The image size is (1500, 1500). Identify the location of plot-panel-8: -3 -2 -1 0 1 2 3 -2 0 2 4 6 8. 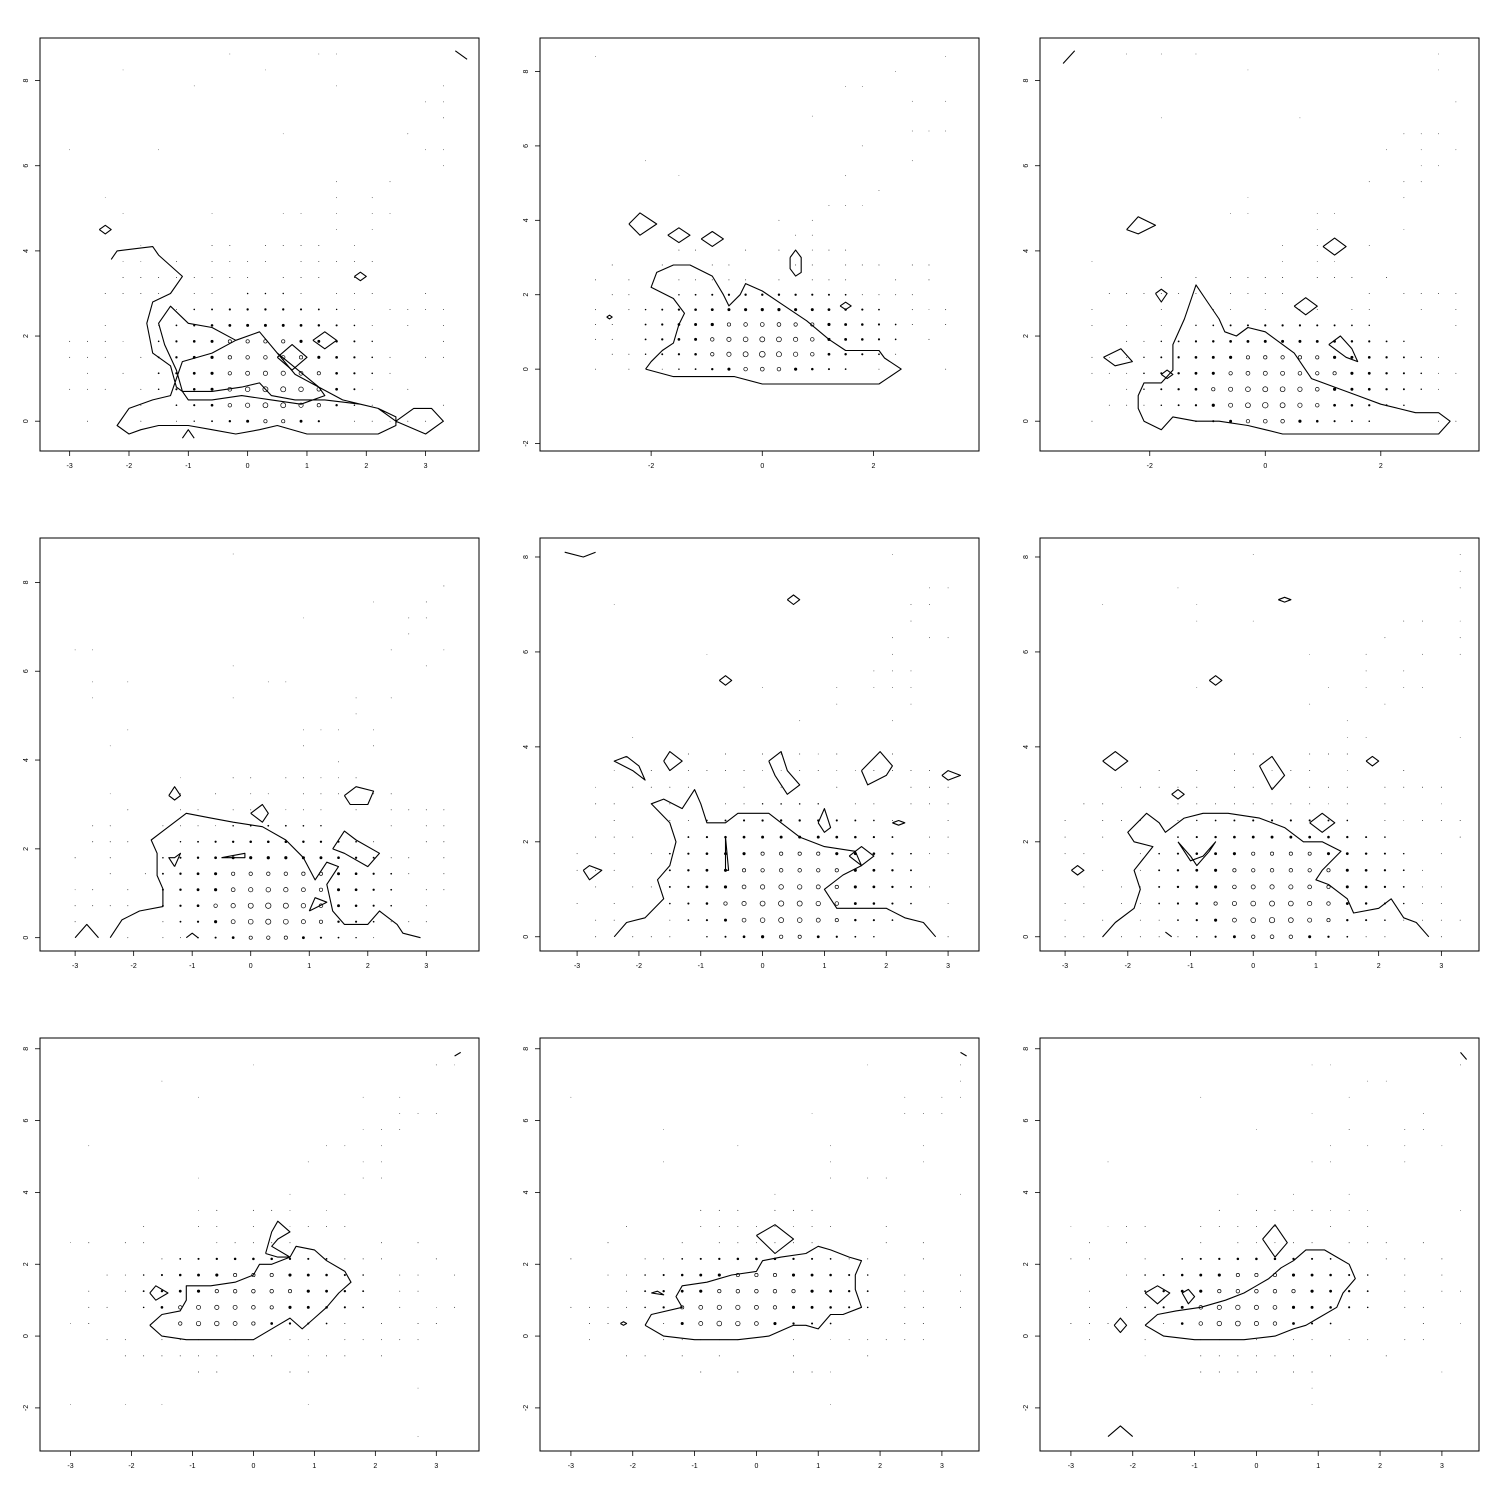
(750, 1250).